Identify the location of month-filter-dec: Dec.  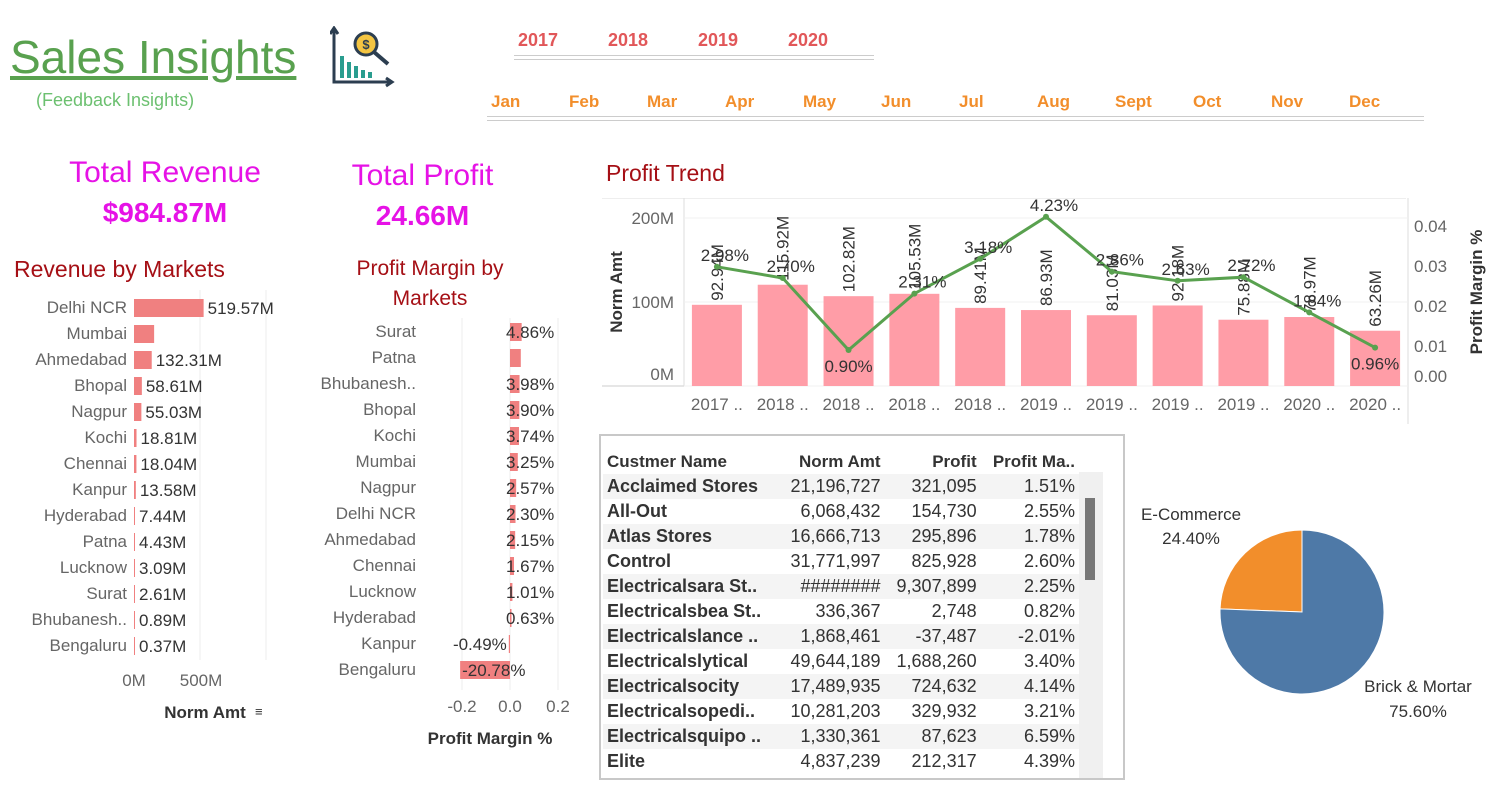
(1365, 101).